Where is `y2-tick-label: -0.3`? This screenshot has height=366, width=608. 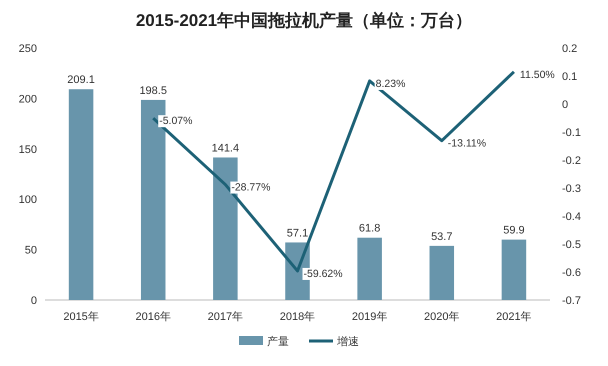 y2-tick-label: -0.3 is located at coordinates (571, 189).